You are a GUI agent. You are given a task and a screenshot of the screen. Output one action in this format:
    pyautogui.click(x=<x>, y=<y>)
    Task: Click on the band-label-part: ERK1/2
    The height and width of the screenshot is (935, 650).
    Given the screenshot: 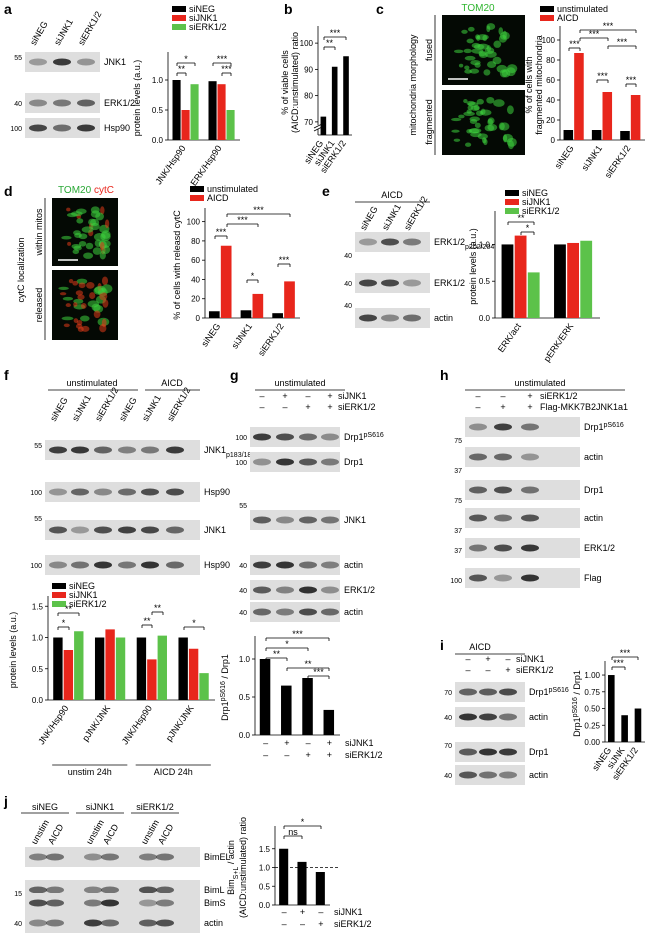 What is the action you would take?
    pyautogui.click(x=359, y=590)
    